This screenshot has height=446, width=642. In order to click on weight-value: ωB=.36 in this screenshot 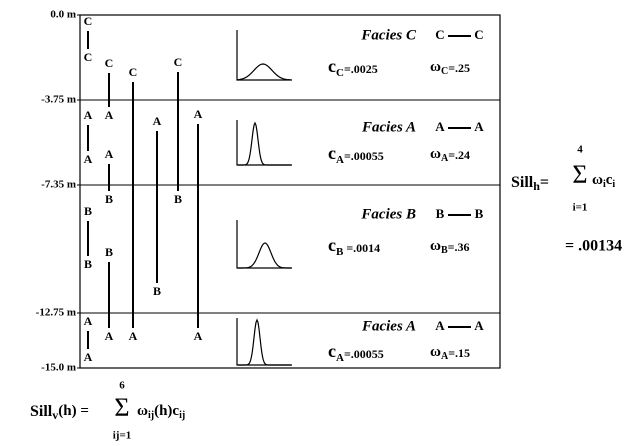, I will do `click(449, 247)`.